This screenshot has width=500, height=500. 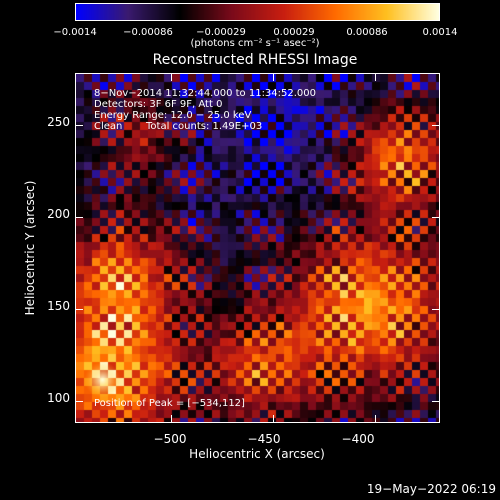 What do you see at coordinates (108, 126) in the screenshot?
I see `annotation-method: Clean` at bounding box center [108, 126].